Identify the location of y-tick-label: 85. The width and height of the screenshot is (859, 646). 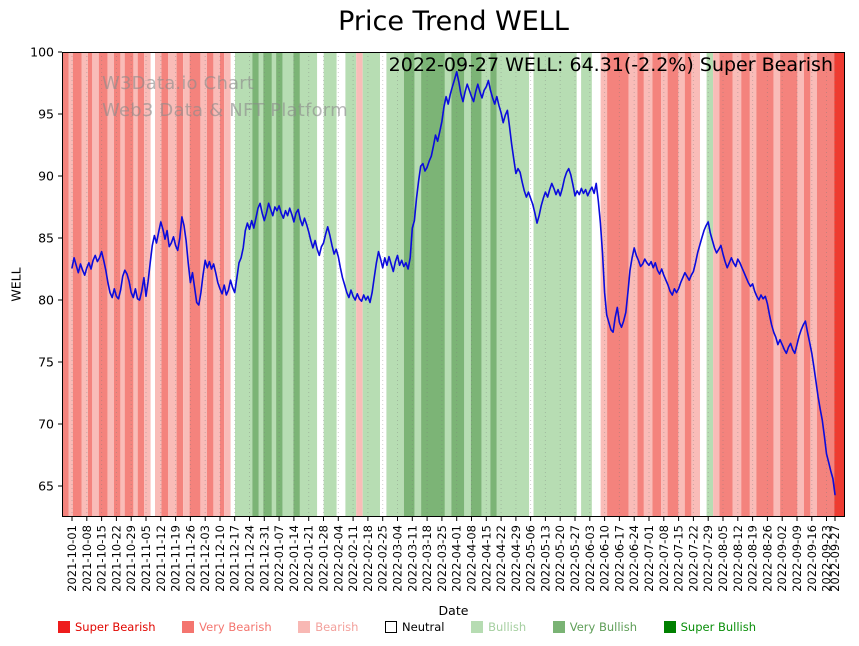
(46, 238).